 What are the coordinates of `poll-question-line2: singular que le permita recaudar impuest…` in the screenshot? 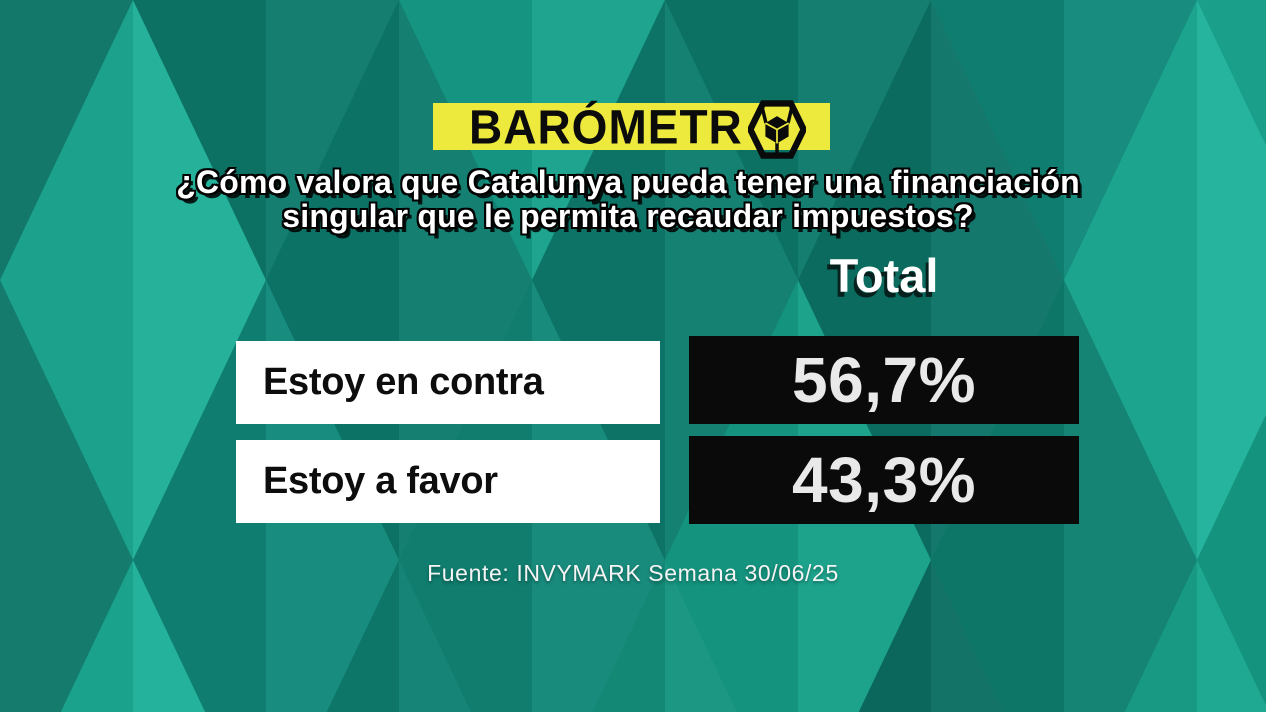 It's located at (628, 216).